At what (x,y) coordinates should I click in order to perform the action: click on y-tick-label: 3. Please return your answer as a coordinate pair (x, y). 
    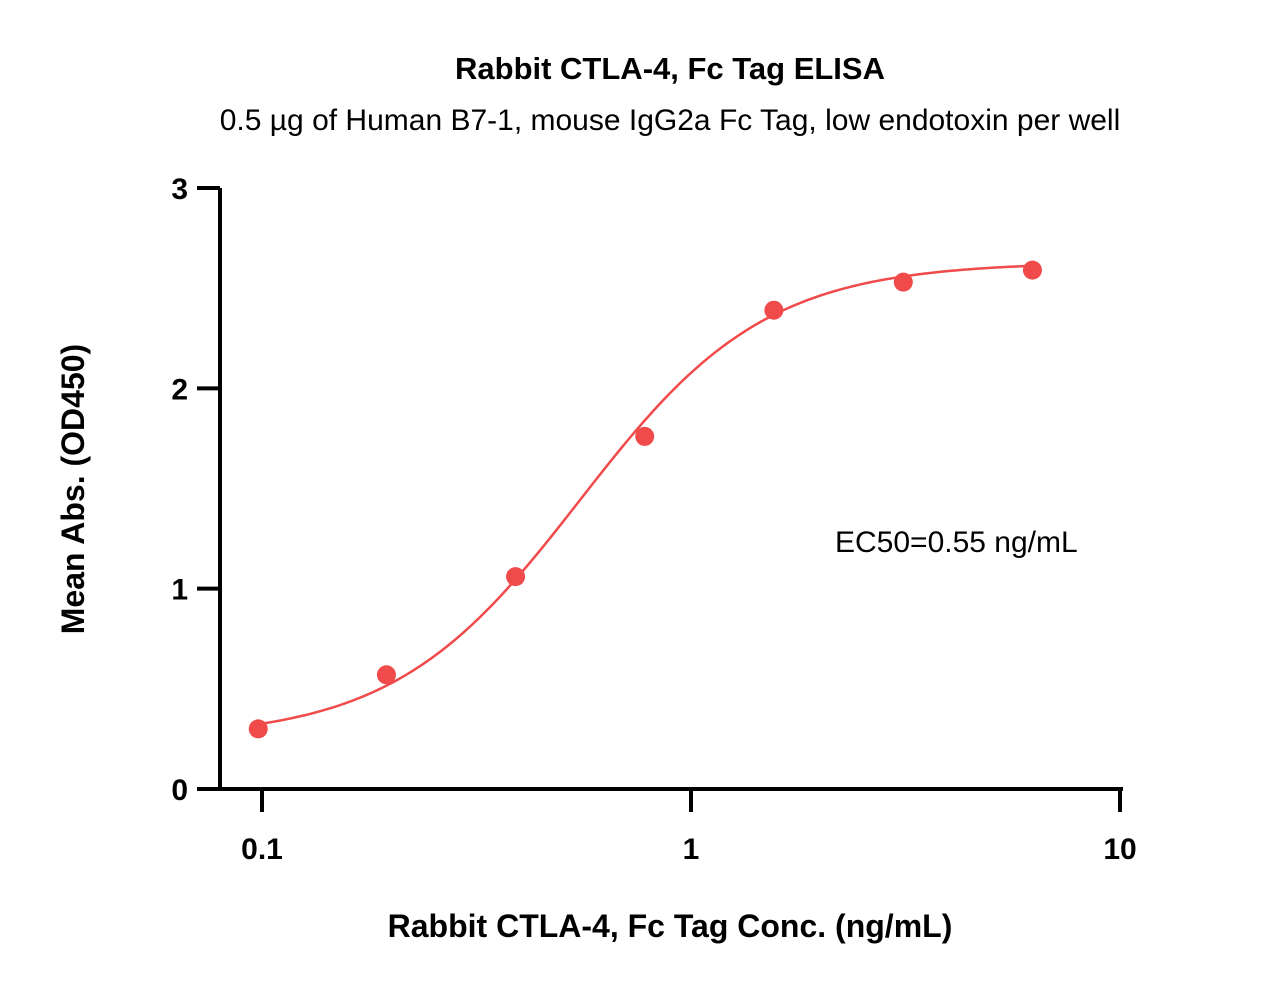
    Looking at the image, I should click on (179, 189).